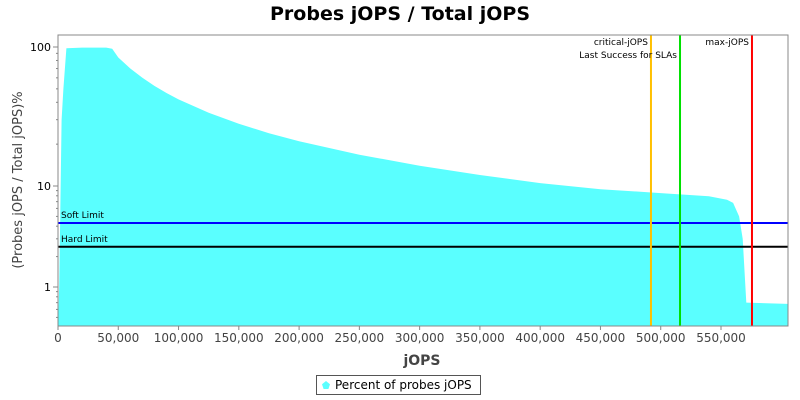 This screenshot has height=400, width=800. What do you see at coordinates (18, 179) in the screenshot?
I see `y-axis-label: (Probes jOPS / Total jOPS)%` at bounding box center [18, 179].